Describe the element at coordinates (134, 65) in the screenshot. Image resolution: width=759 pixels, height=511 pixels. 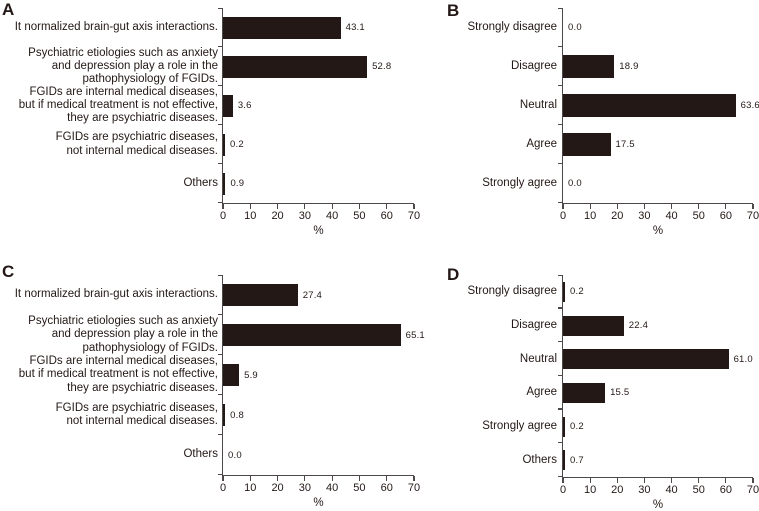
I see `category-label-line: and depression play a role in the` at that location.